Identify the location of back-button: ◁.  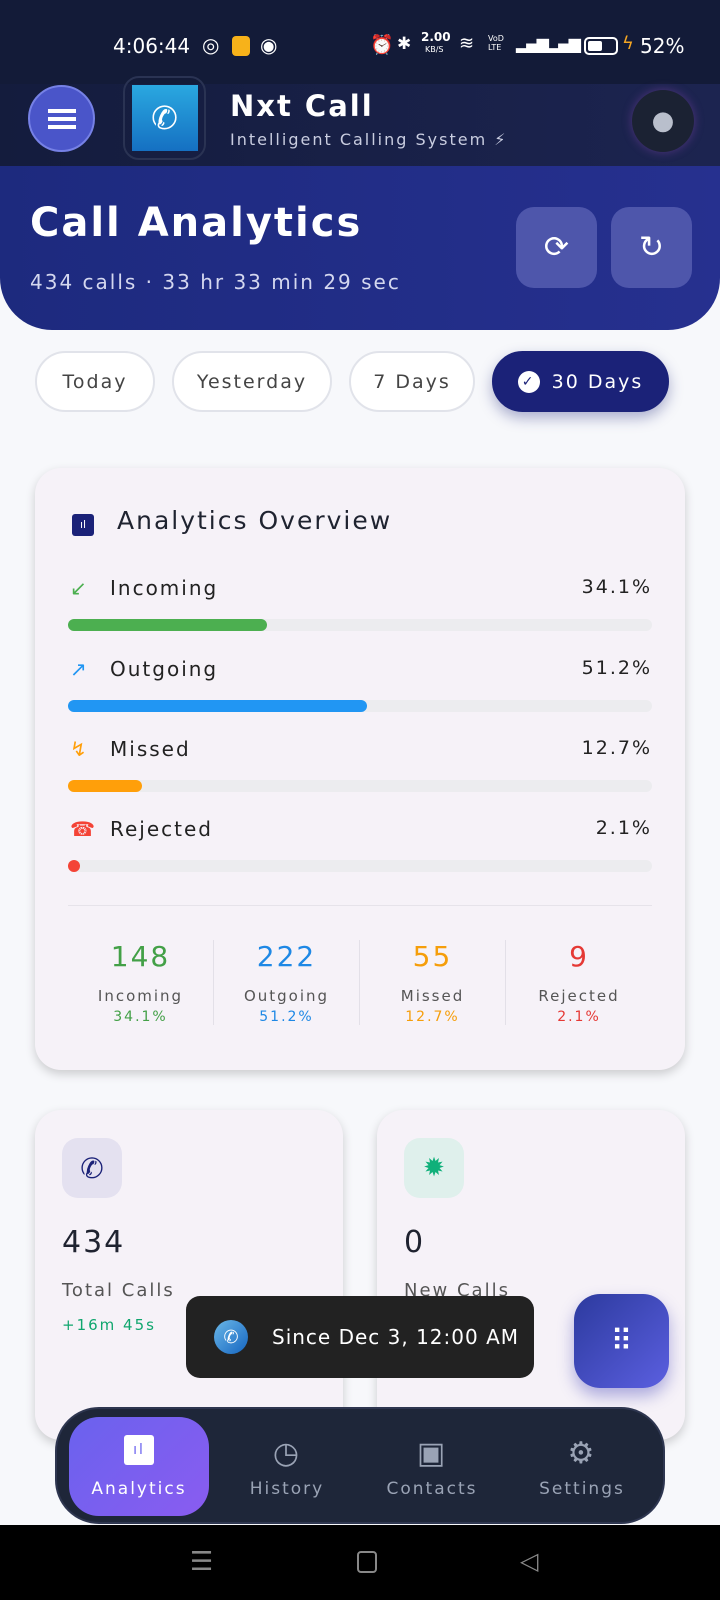
(529, 1561).